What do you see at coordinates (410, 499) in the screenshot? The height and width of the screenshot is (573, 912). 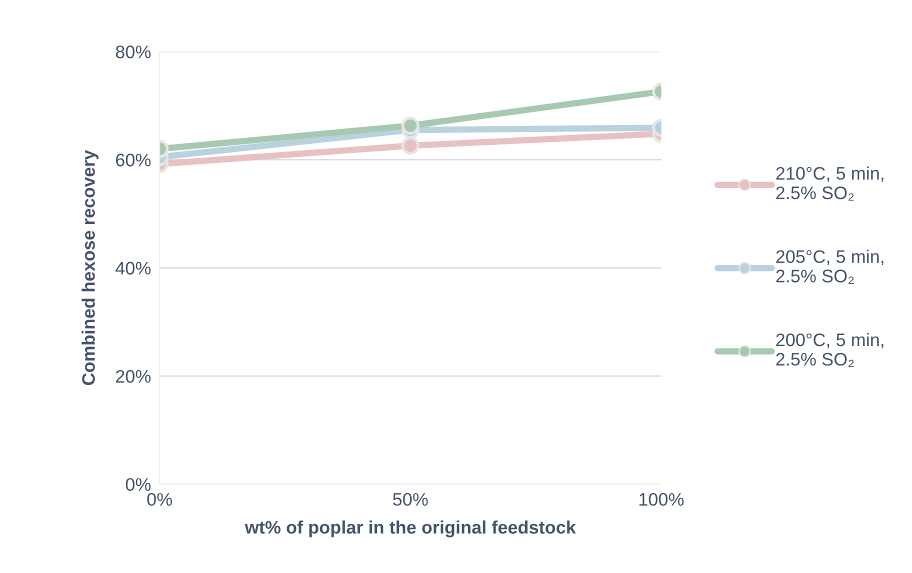 I see `x-tick-label: 50%` at bounding box center [410, 499].